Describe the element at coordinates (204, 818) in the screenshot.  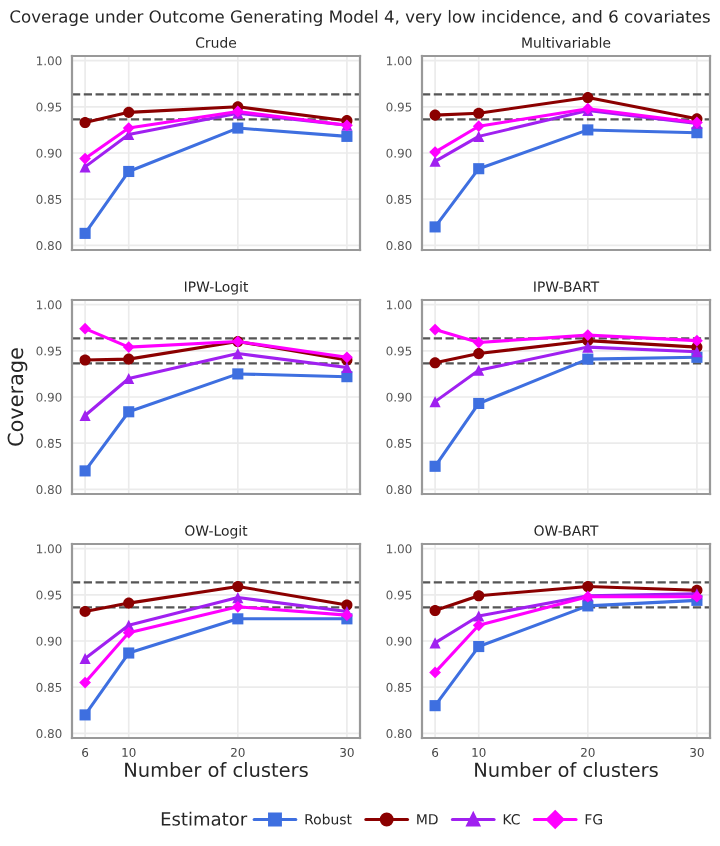
I see `legend-title: Estimator` at that location.